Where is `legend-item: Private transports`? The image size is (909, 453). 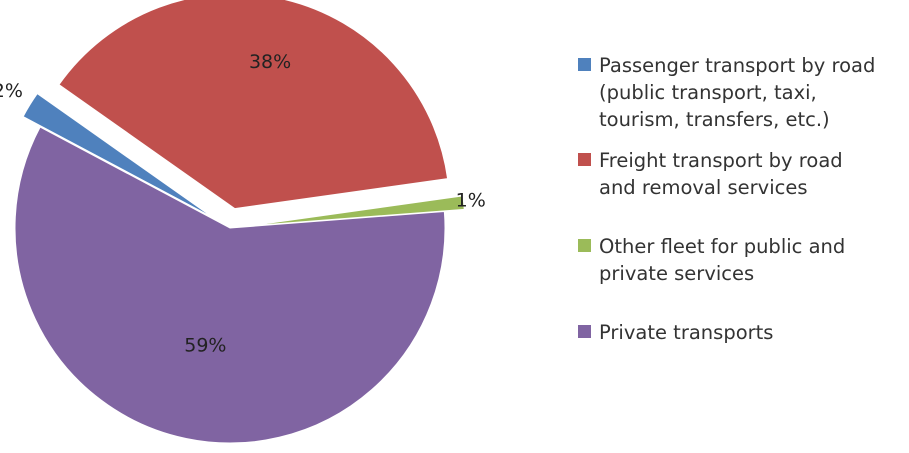
legend-item: Private transports is located at coordinates (738, 332).